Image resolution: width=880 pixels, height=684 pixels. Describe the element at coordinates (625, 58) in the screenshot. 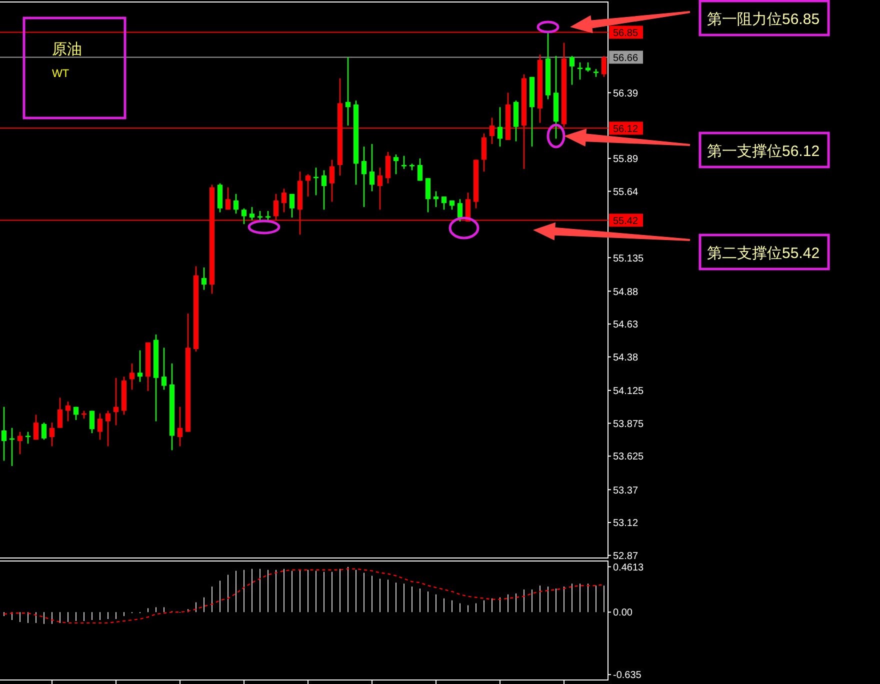

I see `ref-line-label: 56.66` at that location.